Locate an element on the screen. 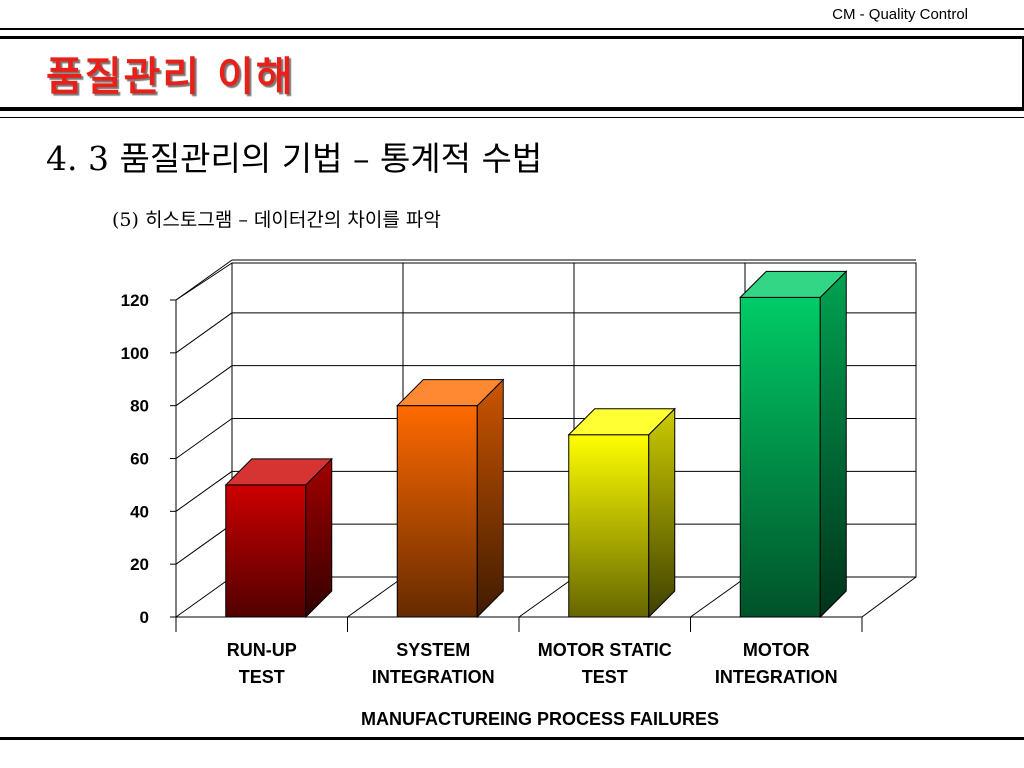 The width and height of the screenshot is (1024, 768). footer-rule is located at coordinates (512, 738).